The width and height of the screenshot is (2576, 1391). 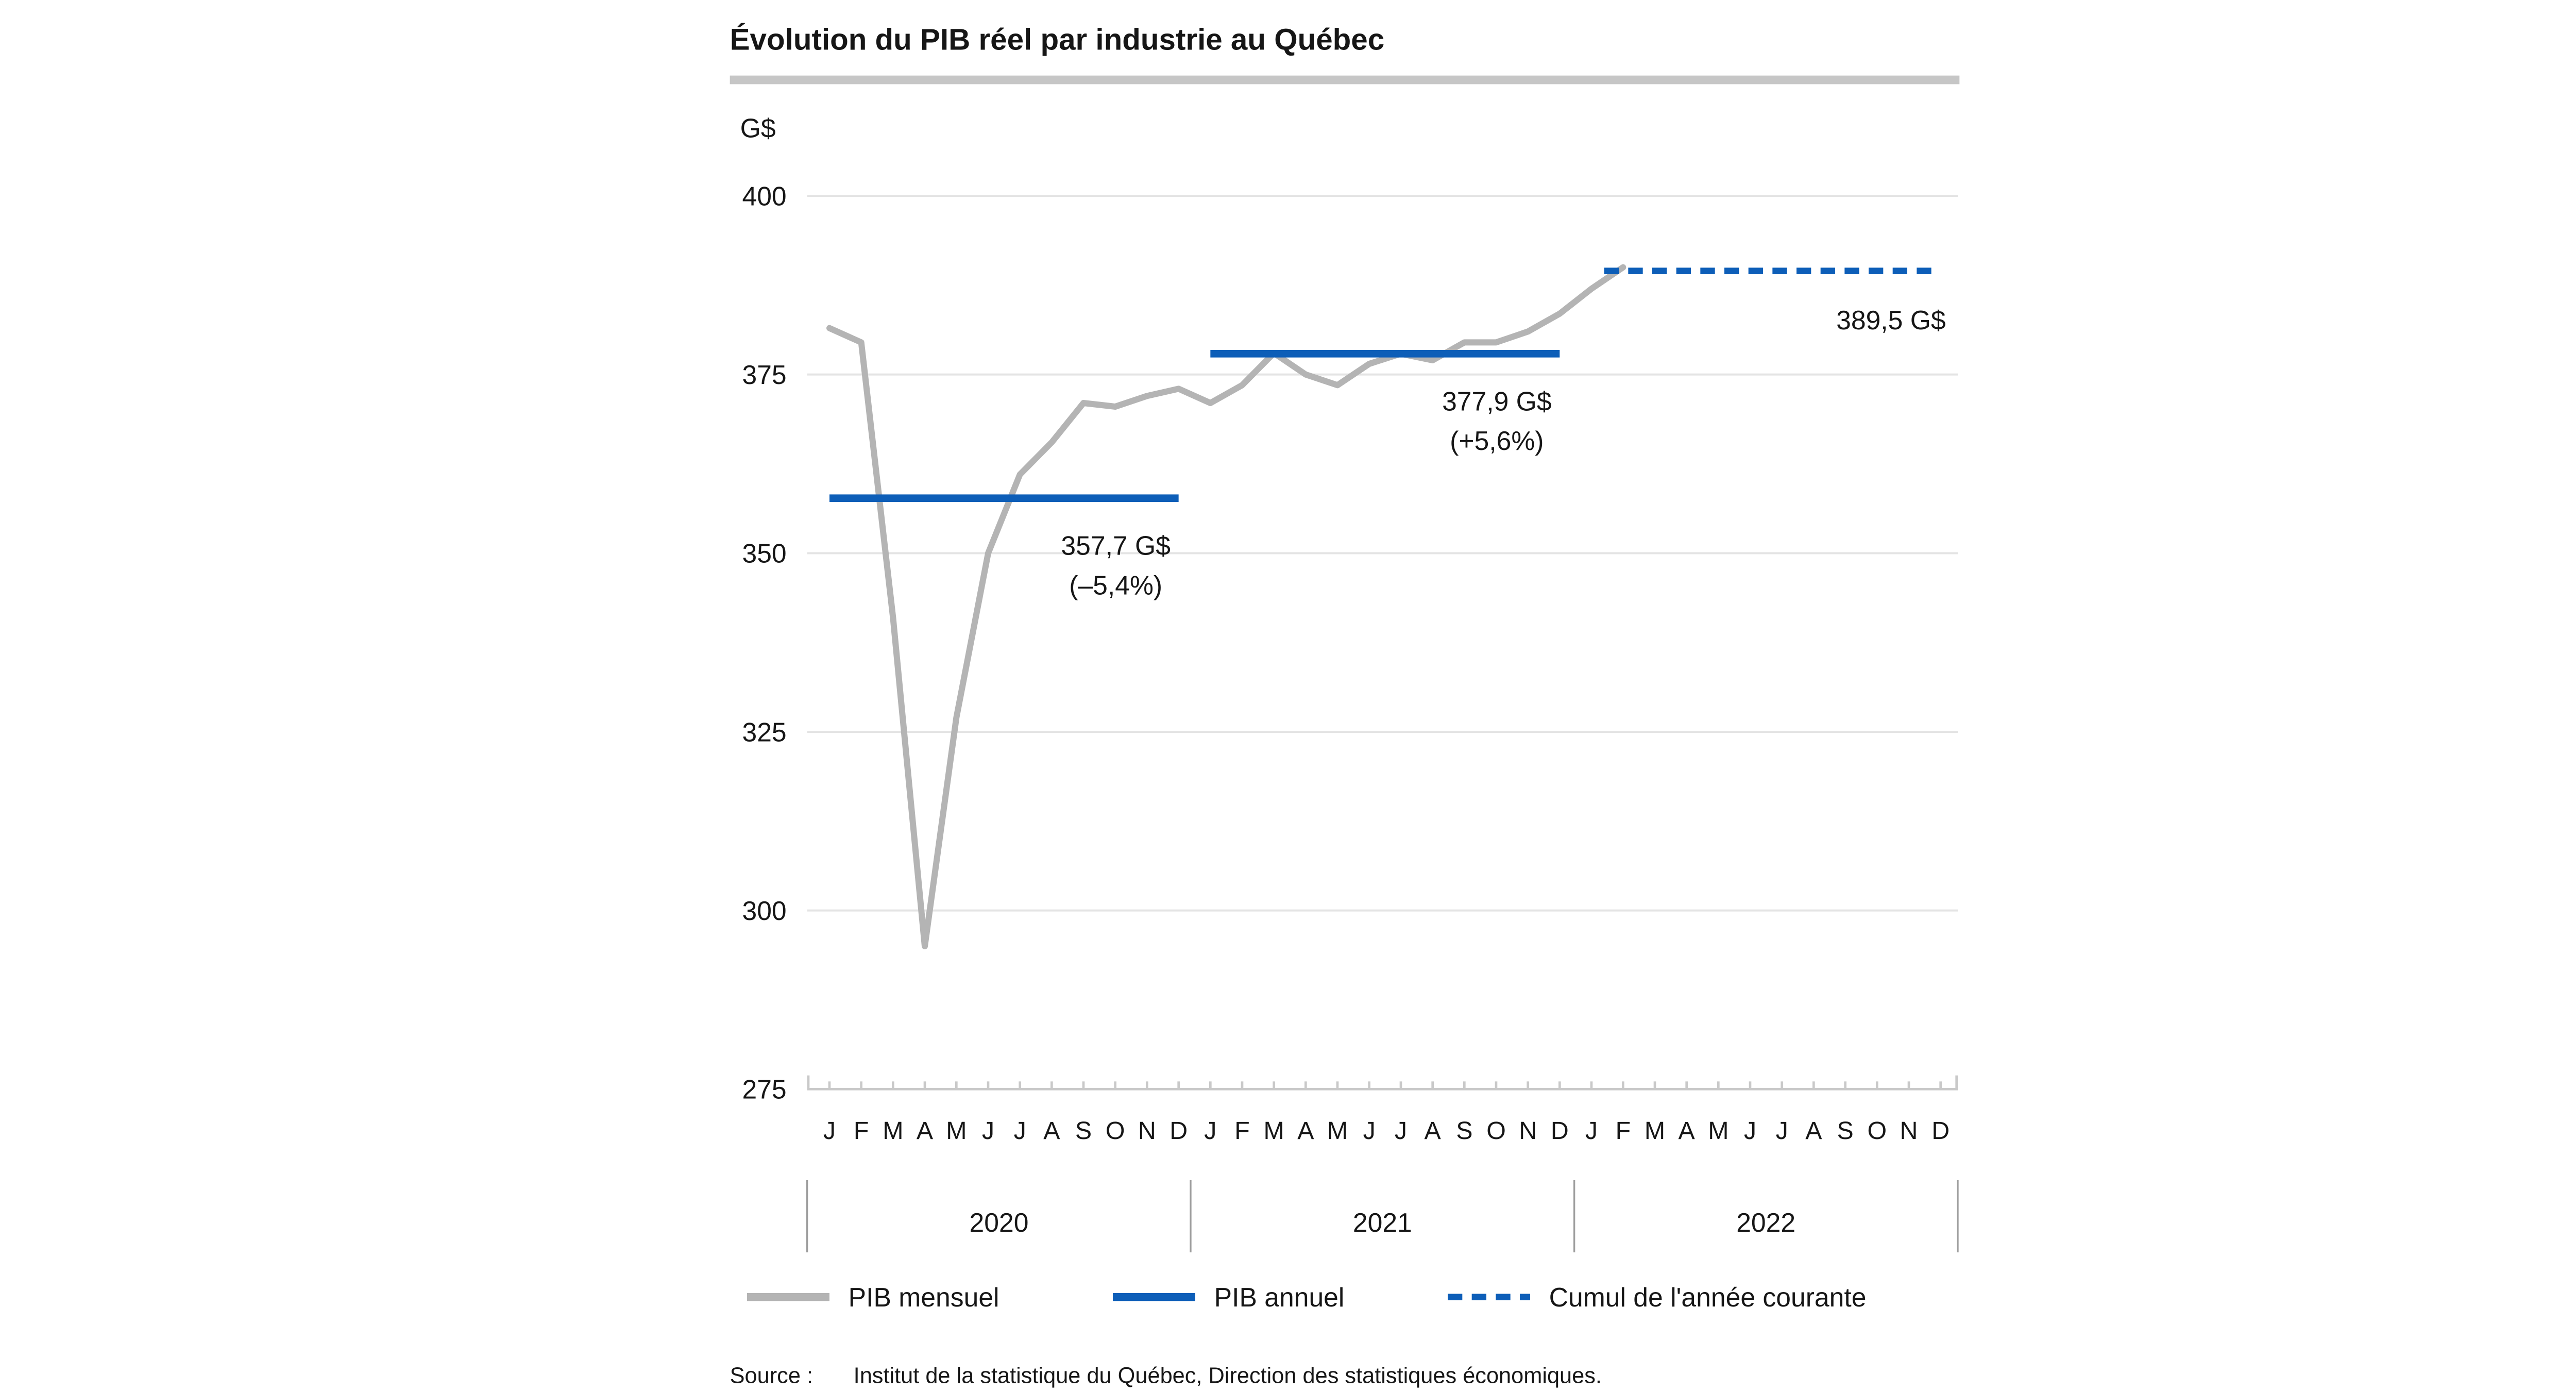 What do you see at coordinates (764, 553) in the screenshot?
I see `y-tick-label-350: 350` at bounding box center [764, 553].